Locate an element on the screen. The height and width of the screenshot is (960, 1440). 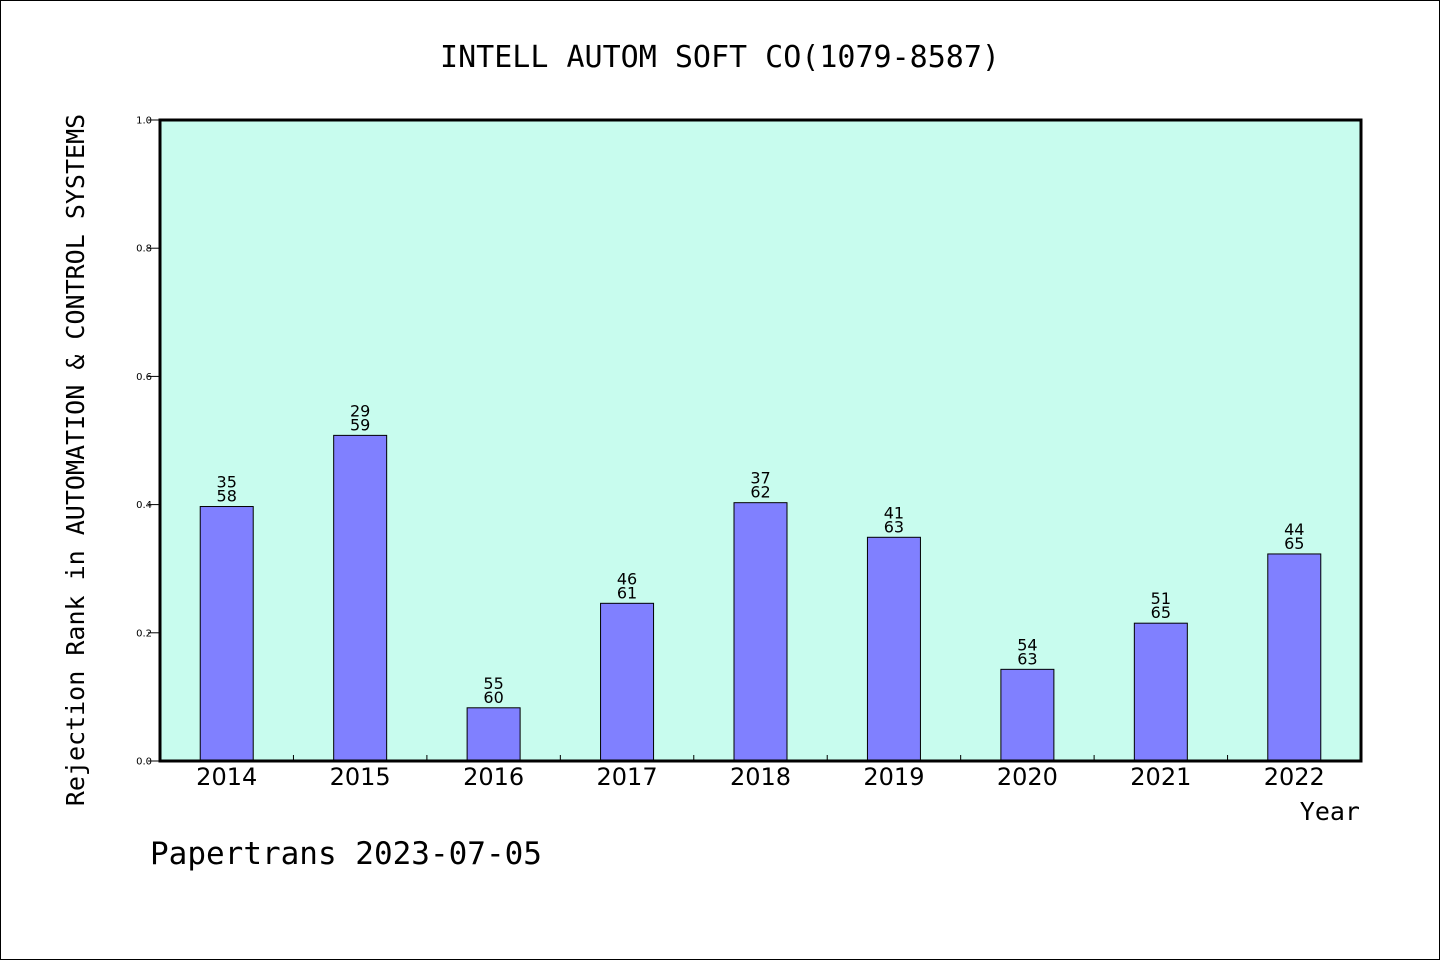
y-tick-label-1.0: 1.0 is located at coordinates (144, 121).